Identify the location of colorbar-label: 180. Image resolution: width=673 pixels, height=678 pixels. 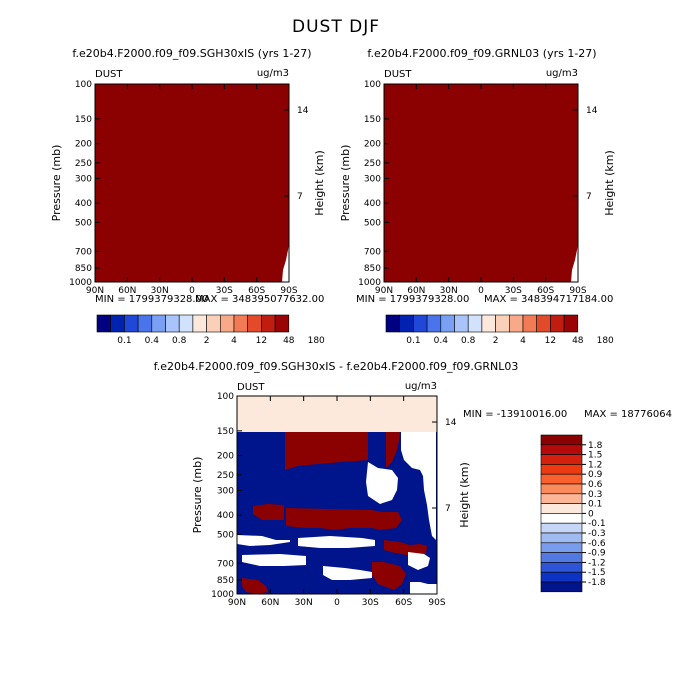
(605, 341).